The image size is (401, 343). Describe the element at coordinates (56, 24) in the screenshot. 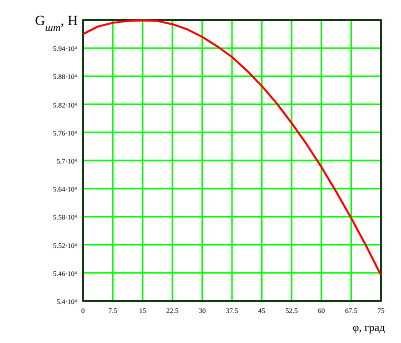

I see `y-axis-title: G$_{шт}$, Н` at that location.